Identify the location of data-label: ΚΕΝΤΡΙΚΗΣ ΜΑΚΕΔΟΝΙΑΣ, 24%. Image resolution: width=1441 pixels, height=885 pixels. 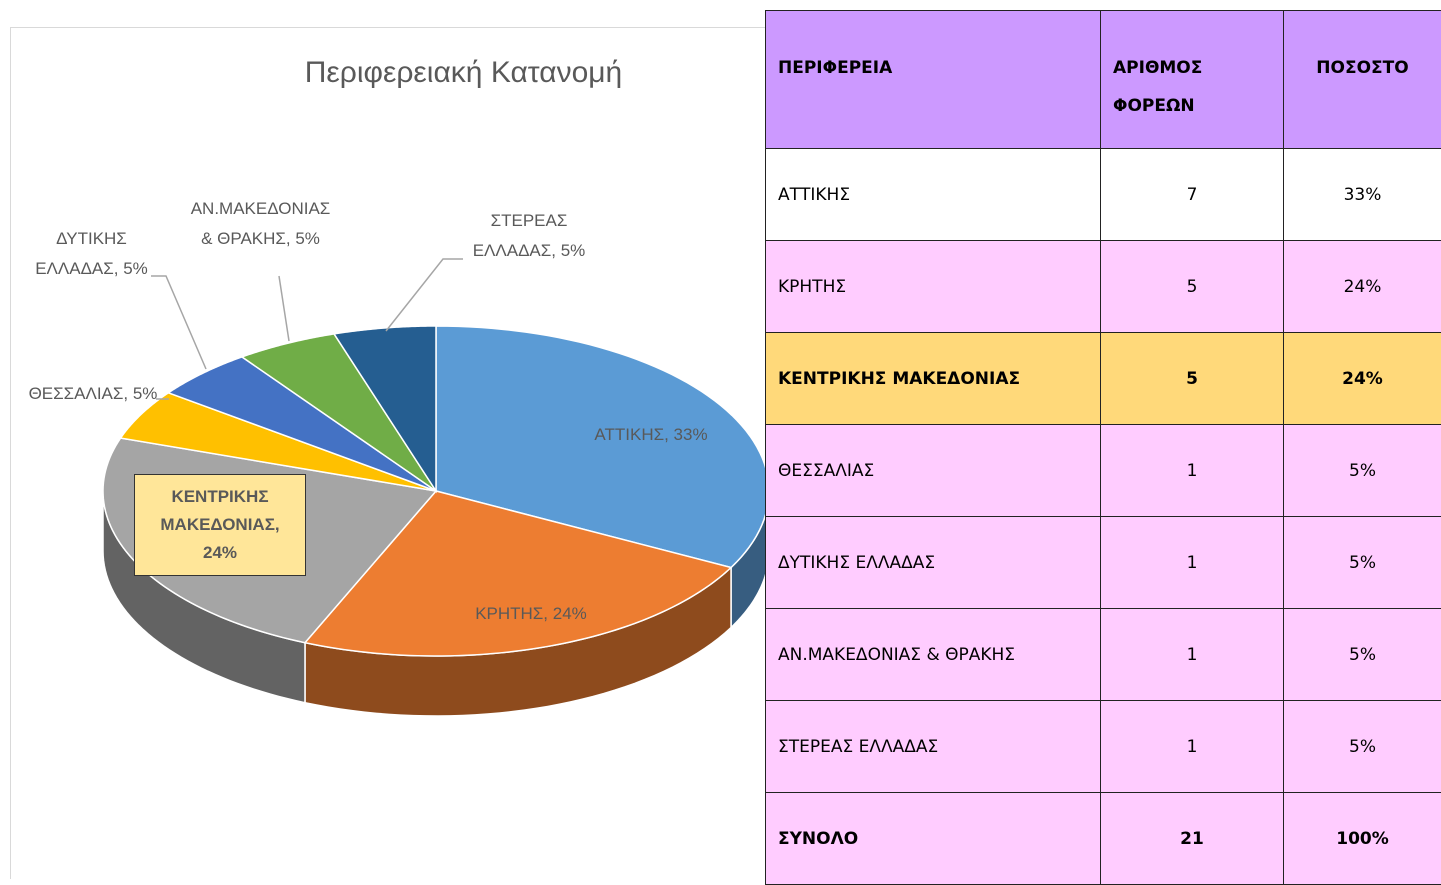
(220, 525).